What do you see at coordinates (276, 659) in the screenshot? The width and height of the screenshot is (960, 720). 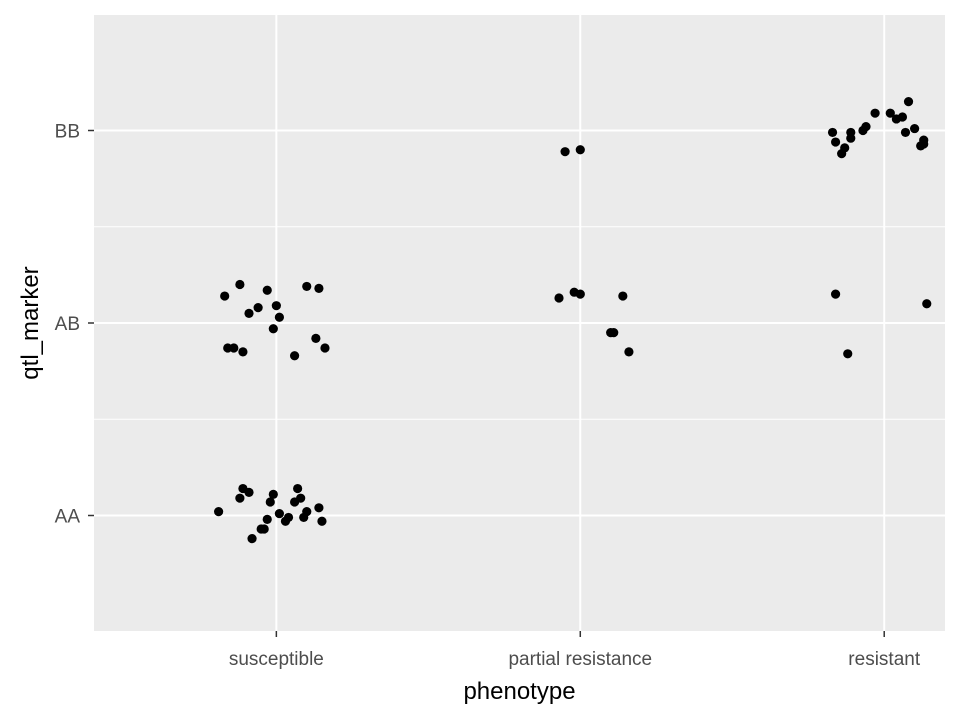 I see `x-tick-label: susceptible` at bounding box center [276, 659].